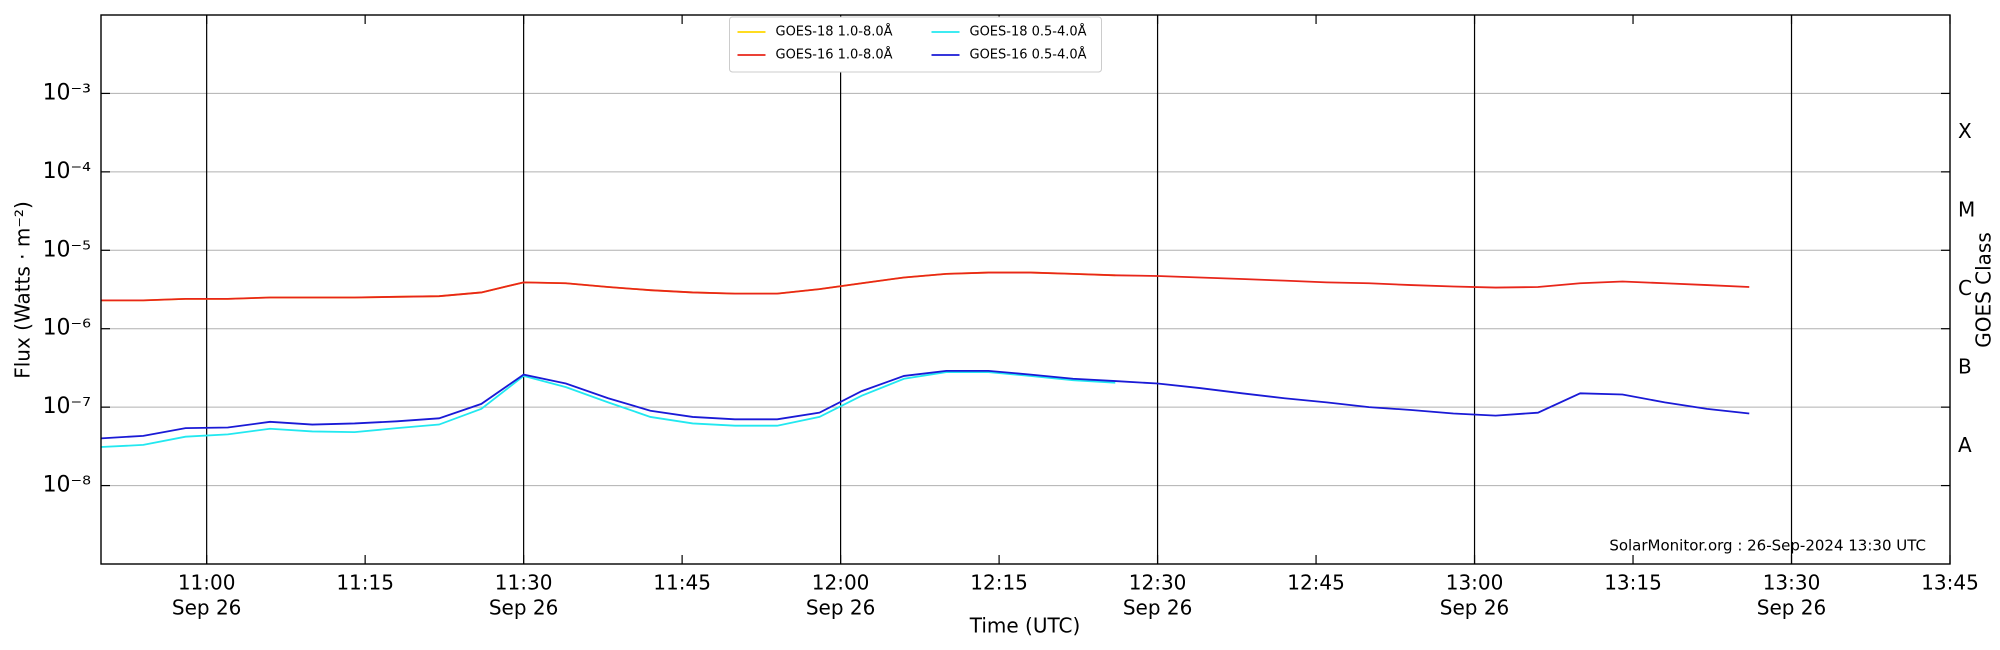  Describe the element at coordinates (1965, 366) in the screenshot. I see `y2-tick-label: B` at that location.